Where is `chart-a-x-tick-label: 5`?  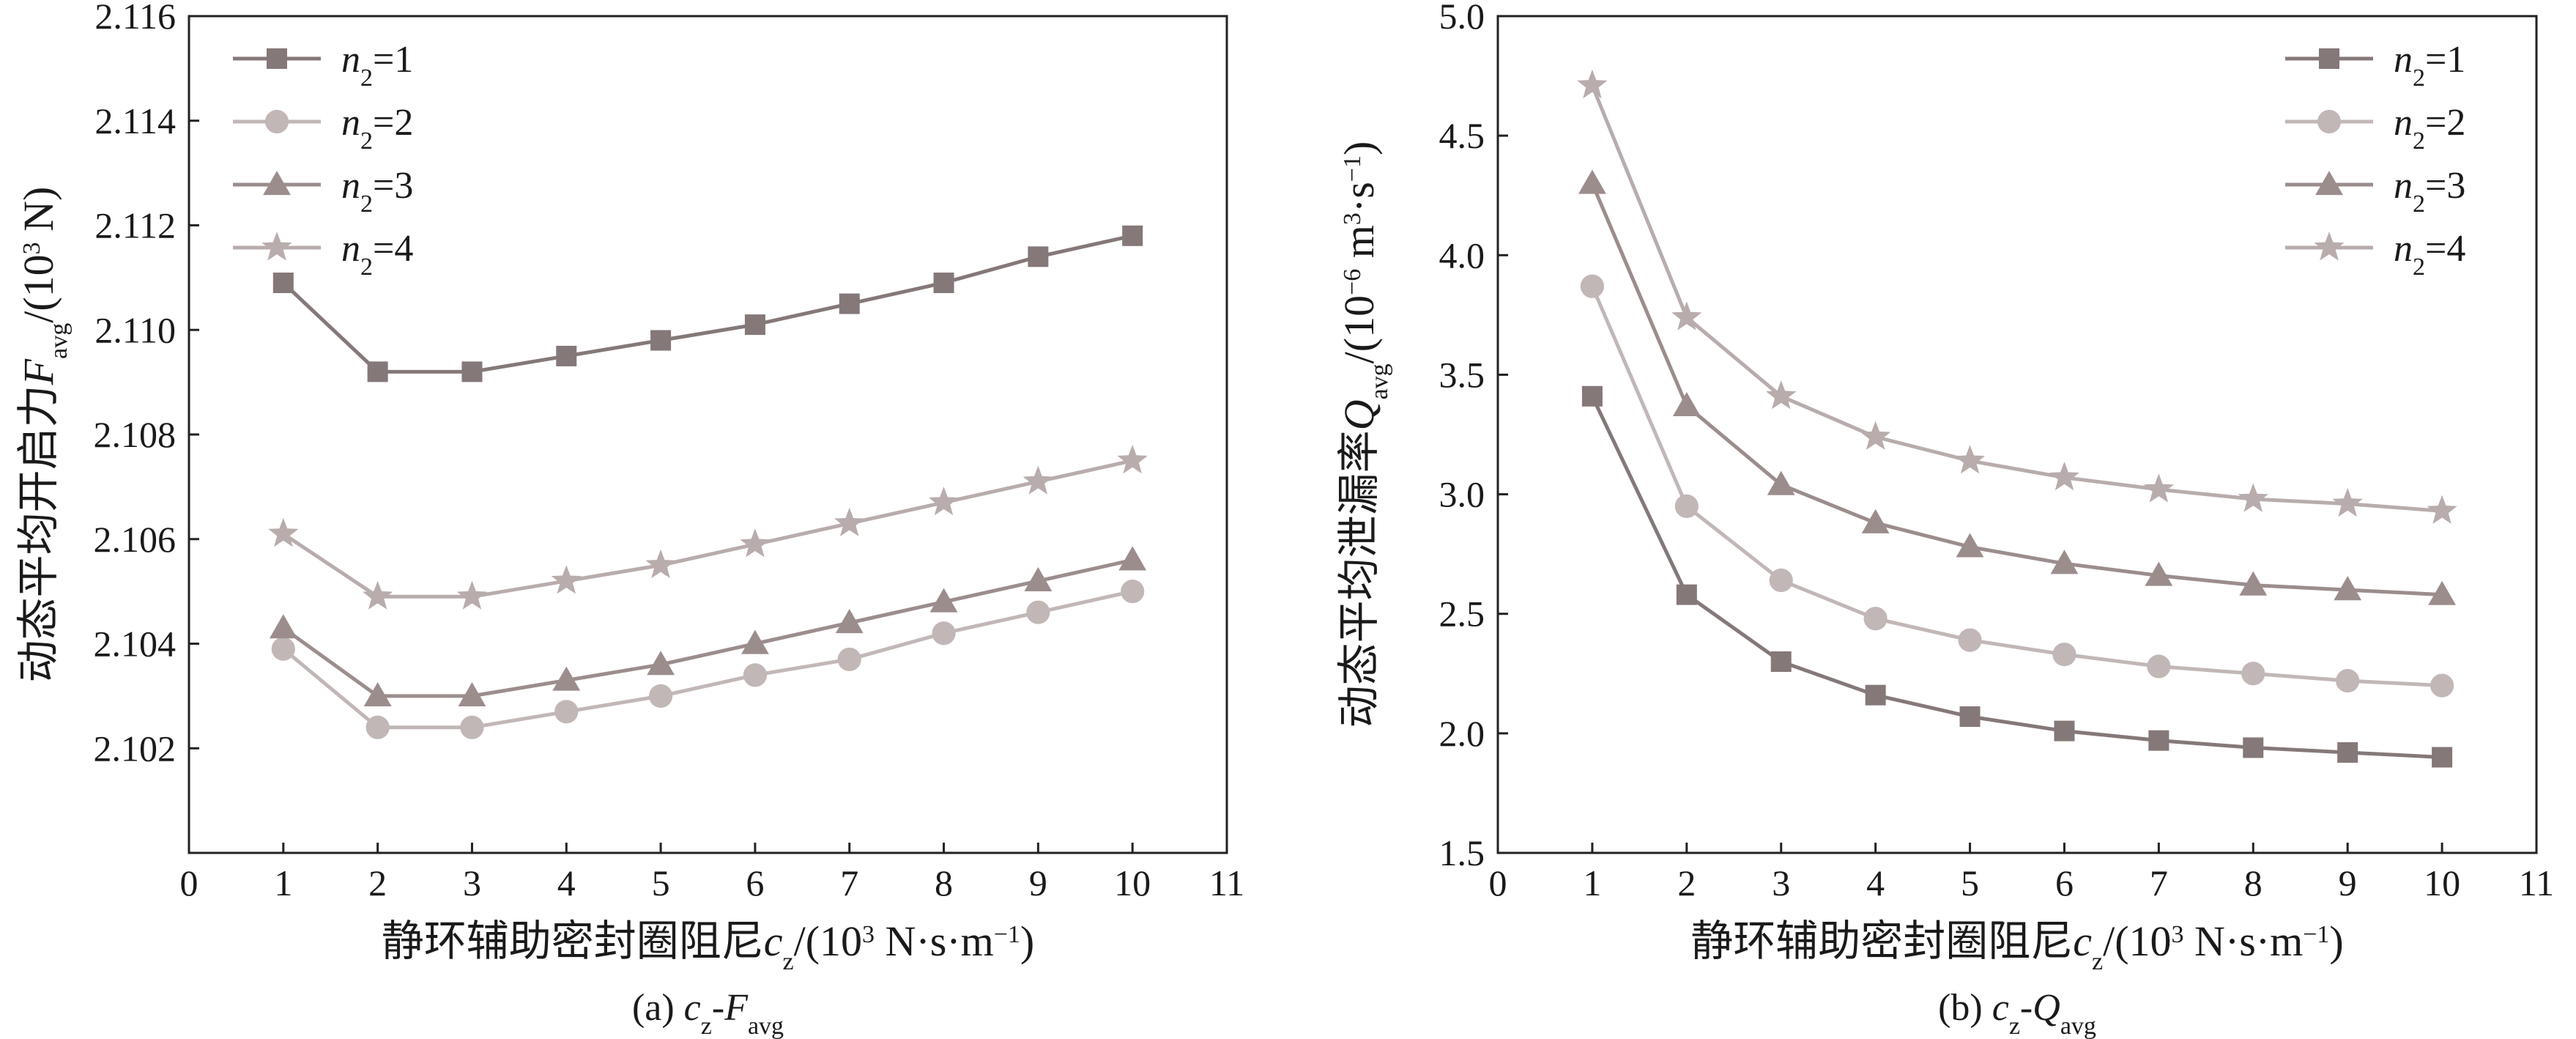
chart-a-x-tick-label: 5 is located at coordinates (661, 882).